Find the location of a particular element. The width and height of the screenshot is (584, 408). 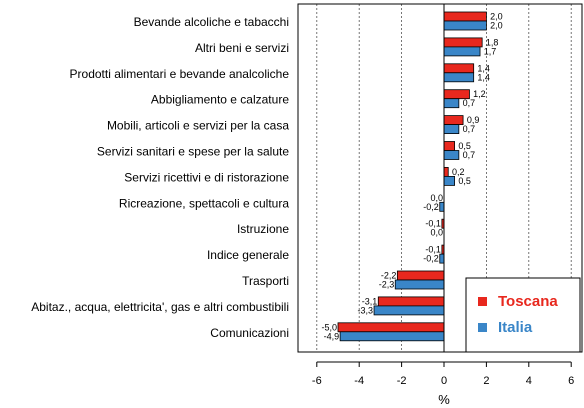

category-label-12: Comunicazioni is located at coordinates (249, 333).